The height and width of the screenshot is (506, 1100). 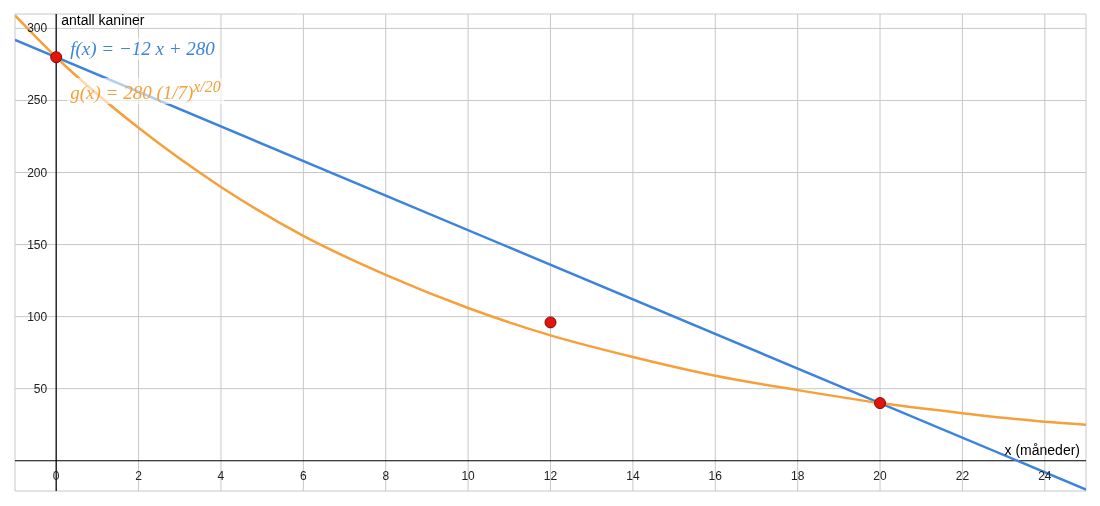 I want to click on x-tick-label: 12, so click(x=550, y=475).